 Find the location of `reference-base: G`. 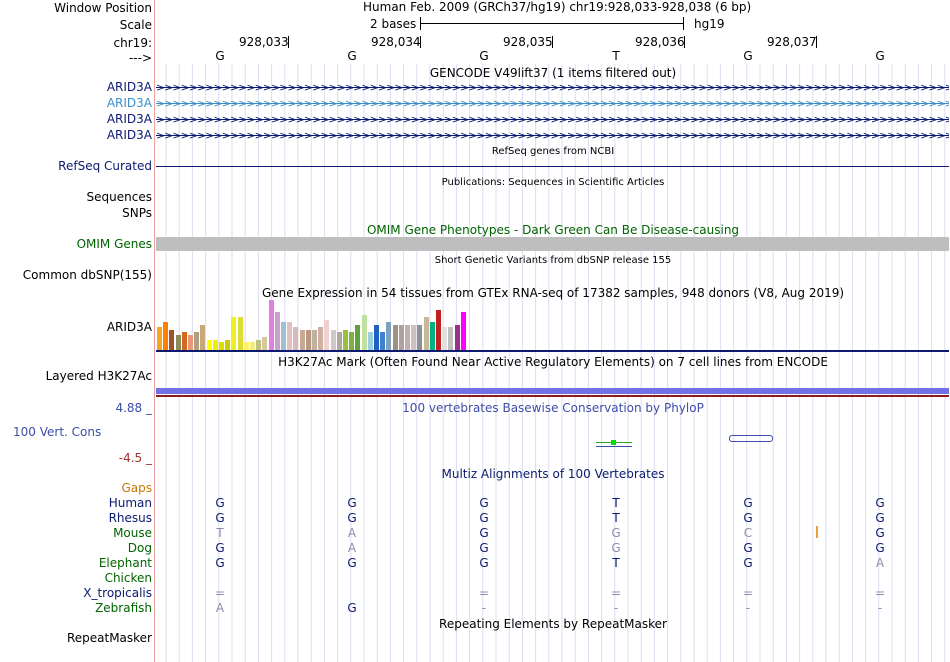

reference-base: G is located at coordinates (880, 56).